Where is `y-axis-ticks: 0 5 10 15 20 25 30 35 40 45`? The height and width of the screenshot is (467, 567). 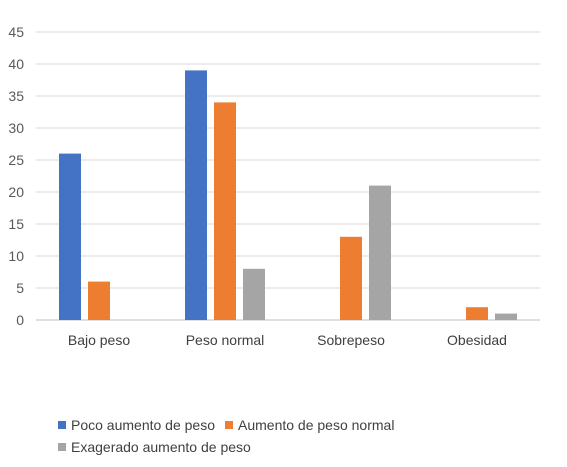
y-axis-ticks: 0 5 10 15 20 25 30 35 40 45 is located at coordinates (16, 176).